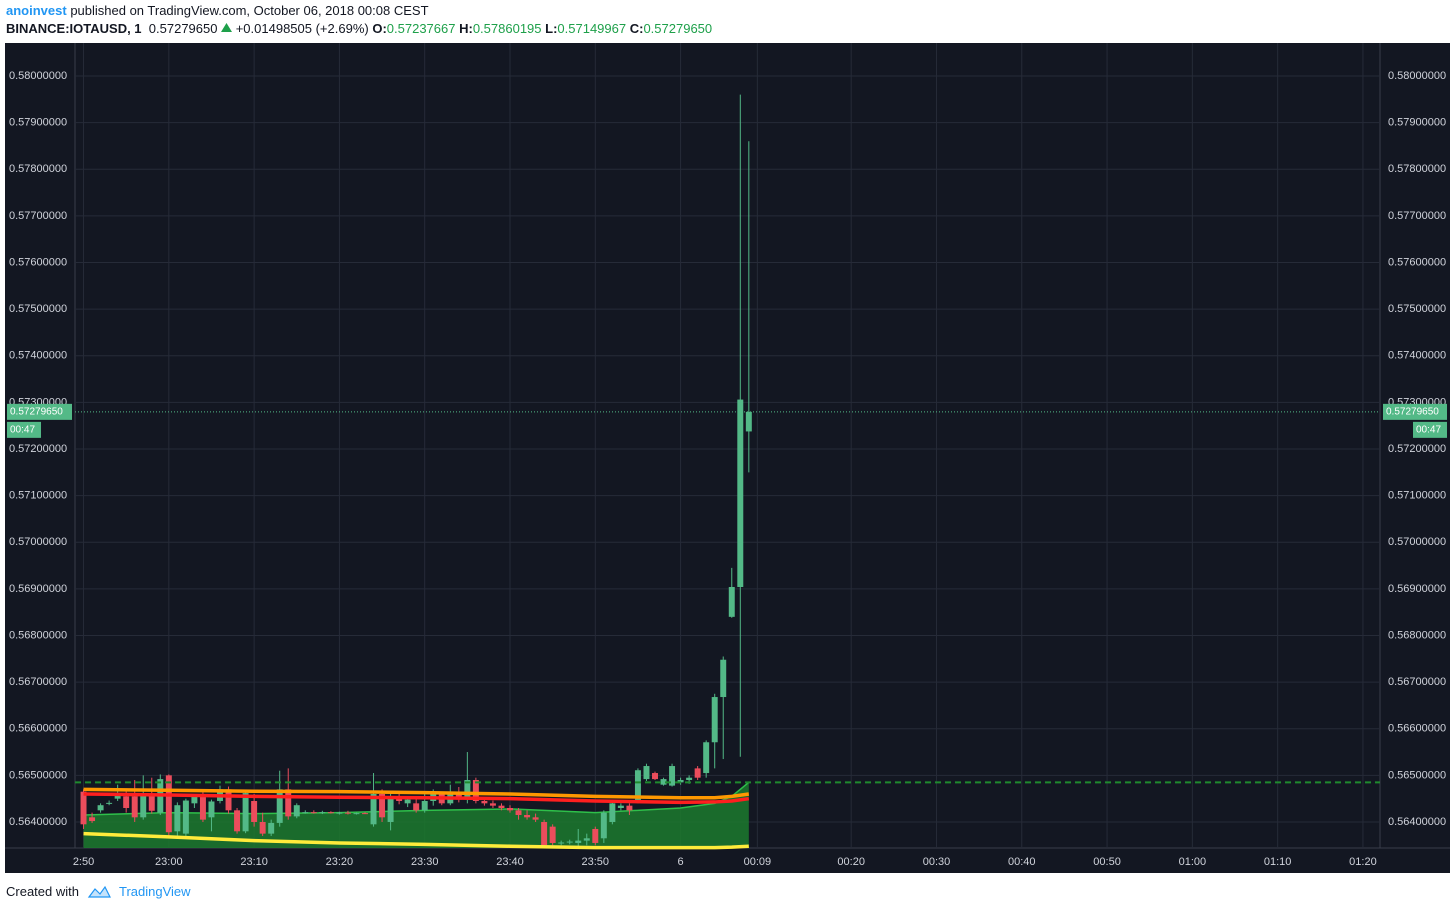 The width and height of the screenshot is (1455, 910). I want to click on y-tick-label-right: 0.57100000, so click(1417, 496).